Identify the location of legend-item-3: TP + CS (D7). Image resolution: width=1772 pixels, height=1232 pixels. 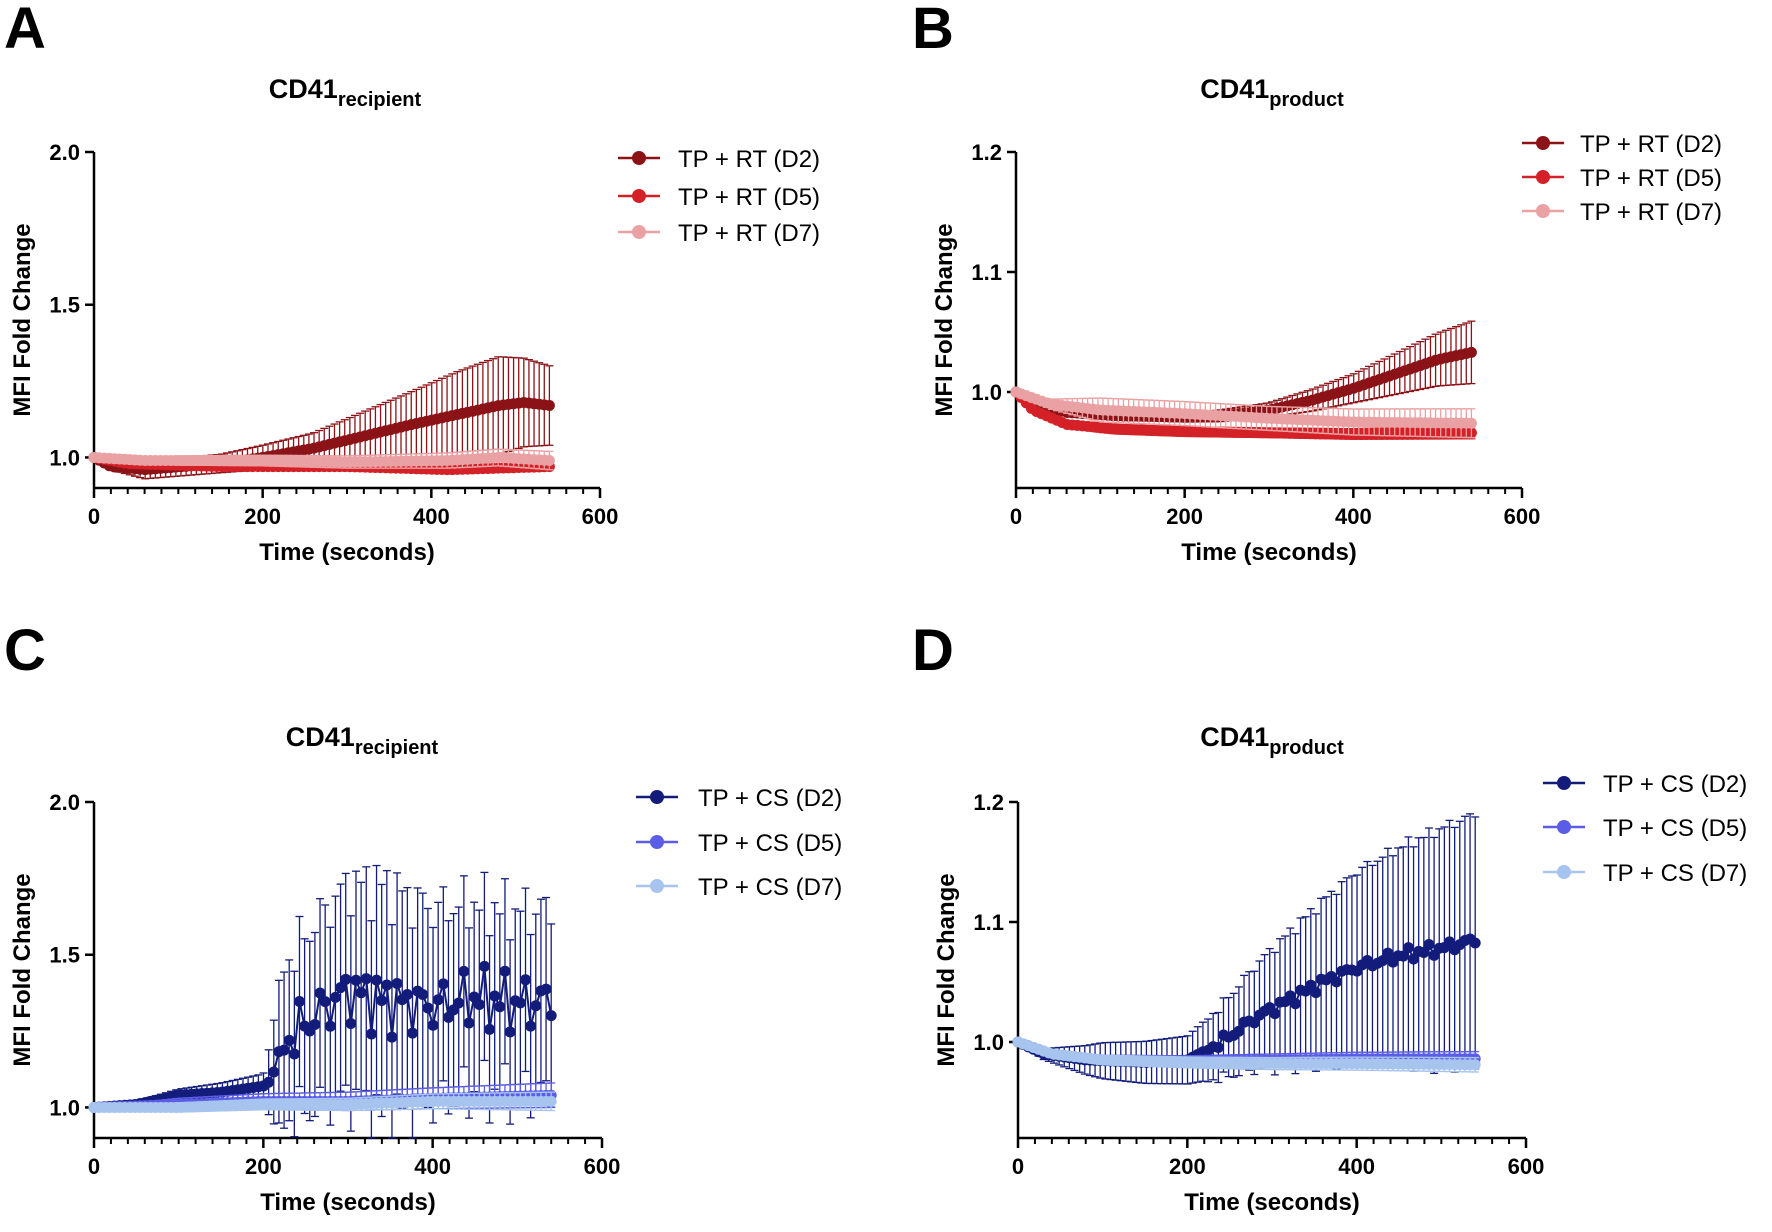
(1645, 873).